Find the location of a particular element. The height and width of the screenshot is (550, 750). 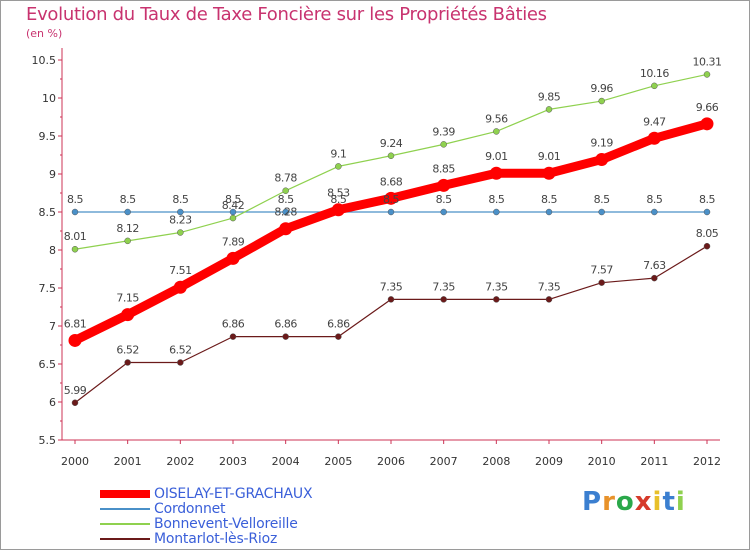

logo-letter: o is located at coordinates (625, 502).